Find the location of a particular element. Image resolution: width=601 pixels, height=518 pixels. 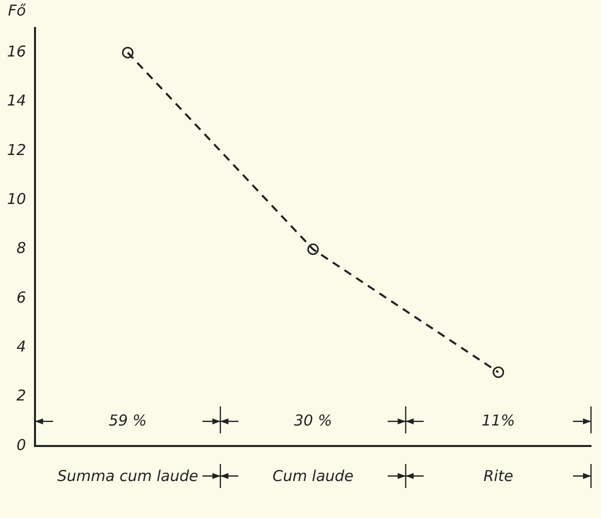

y-tick-label: 8 is located at coordinates (21, 248).